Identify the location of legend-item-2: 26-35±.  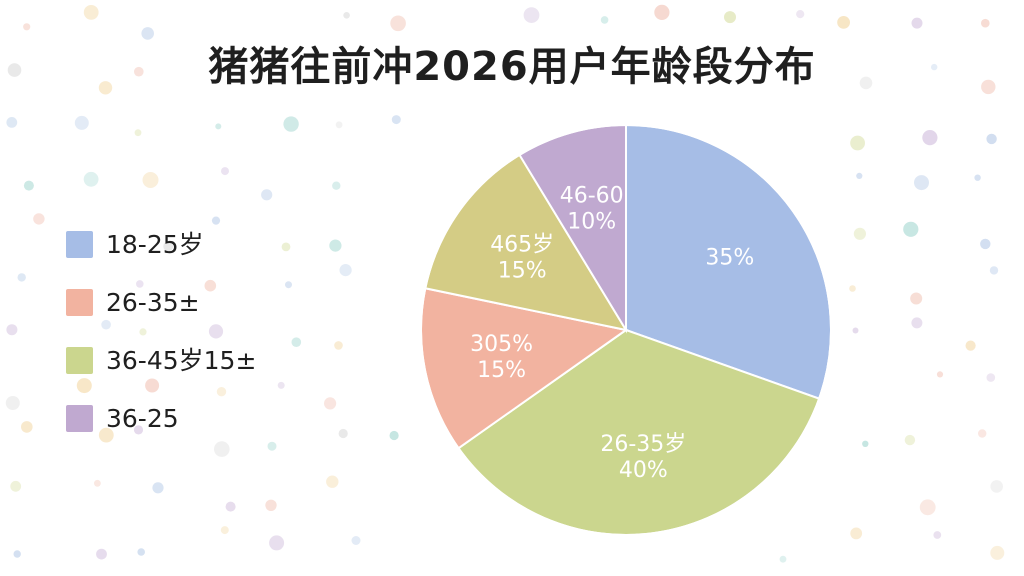
(216, 303).